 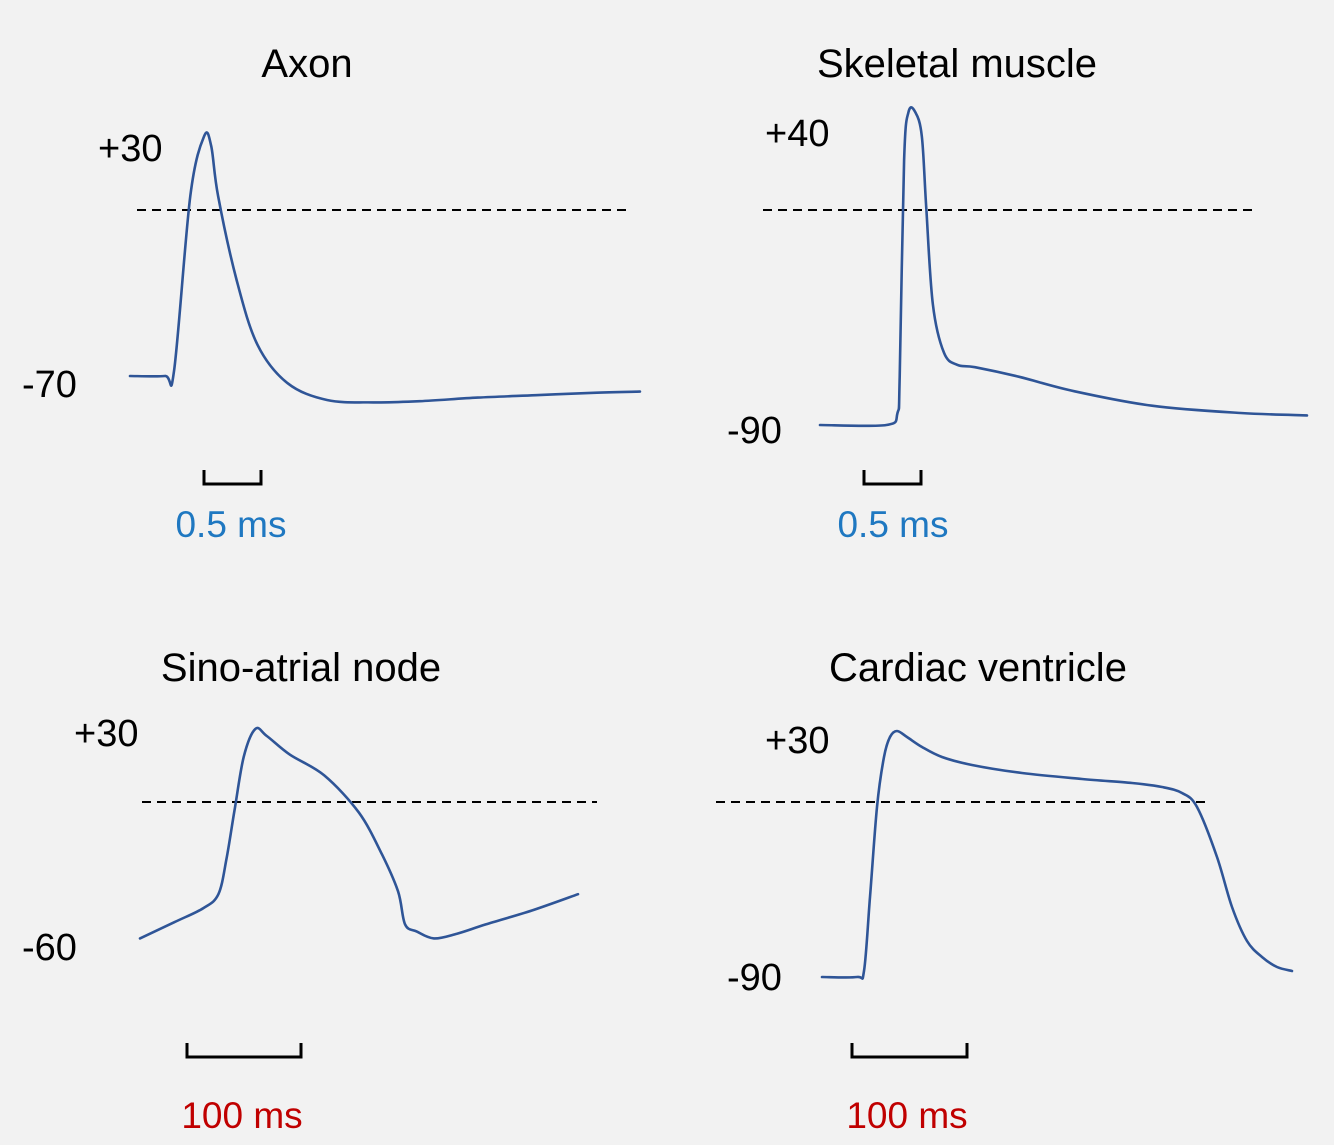 I want to click on voltage-trace-cardiac-ventricle, so click(x=1057, y=854).